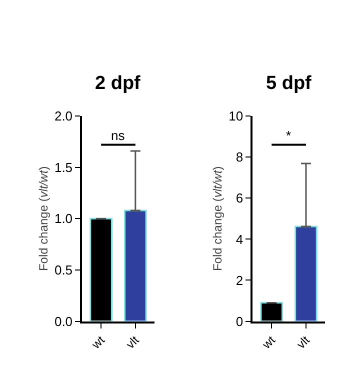 The height and width of the screenshot is (379, 348). Describe the element at coordinates (118, 135) in the screenshot. I see `annotation: ns` at that location.